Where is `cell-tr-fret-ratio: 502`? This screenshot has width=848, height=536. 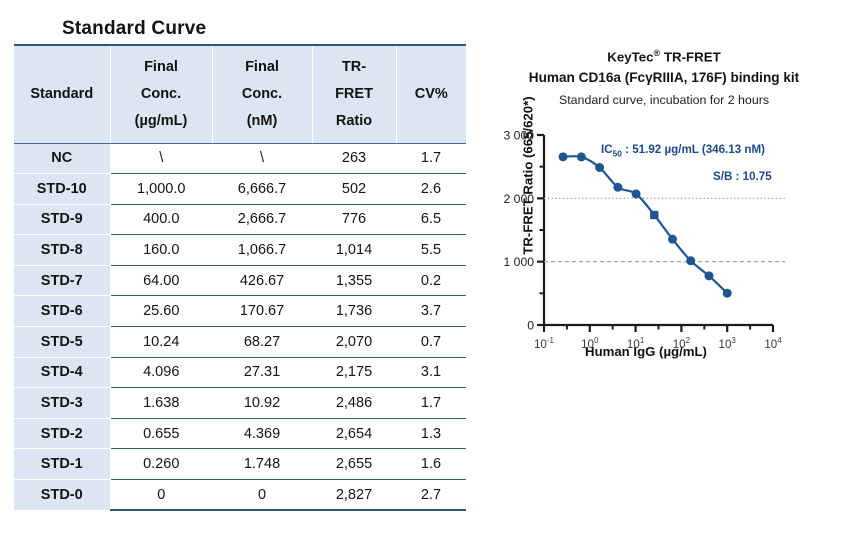 cell-tr-fret-ratio: 502 is located at coordinates (354, 189).